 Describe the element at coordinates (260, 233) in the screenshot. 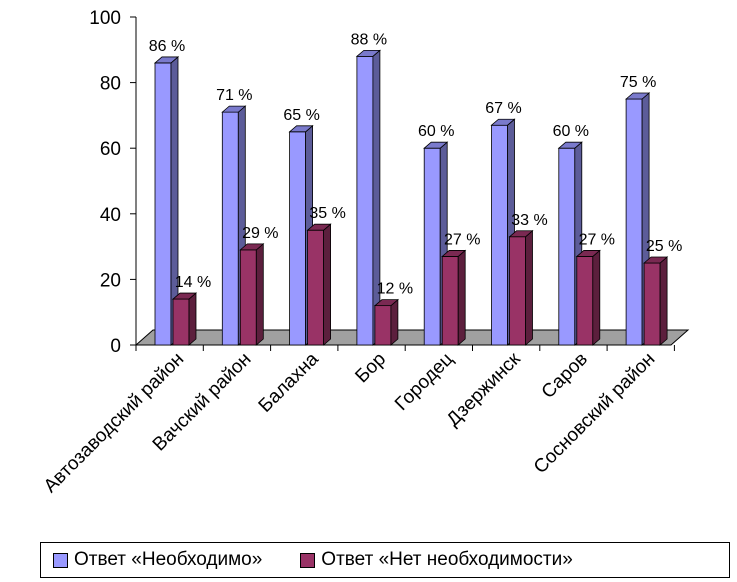

I see `data-label: 29 %` at that location.